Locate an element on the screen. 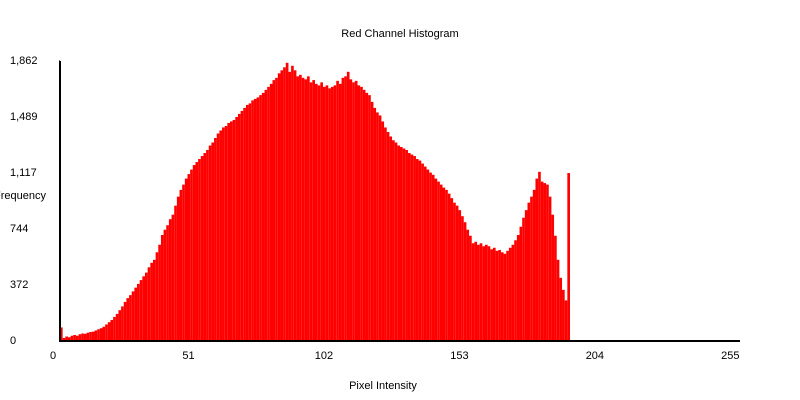  x-axis-label: Pixel Intensity is located at coordinates (383, 386).